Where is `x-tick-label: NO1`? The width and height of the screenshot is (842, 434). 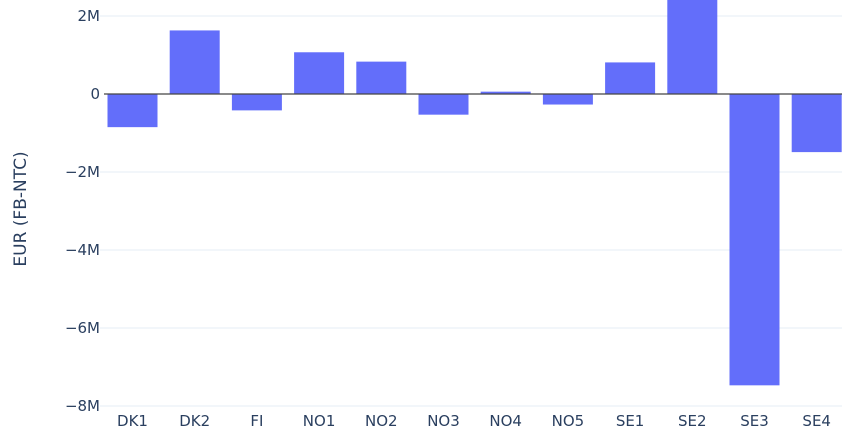
x-tick-label: NO1 is located at coordinates (319, 421).